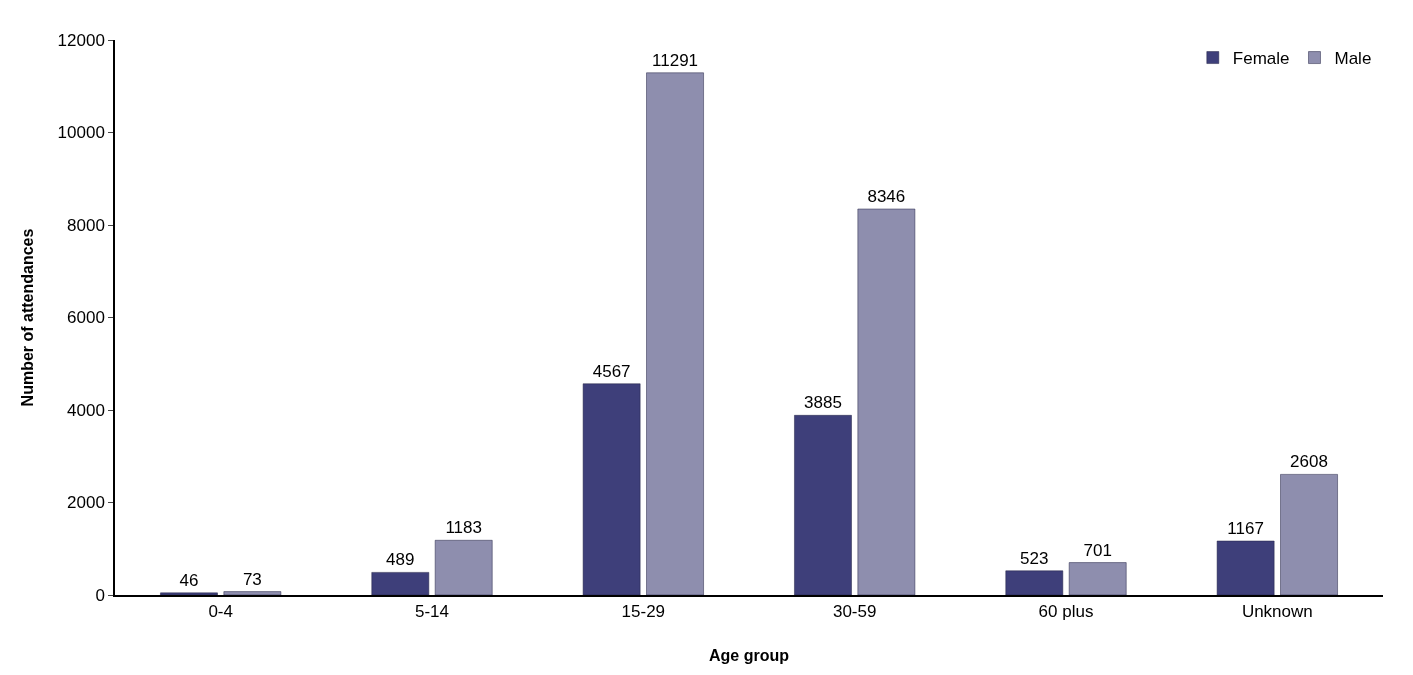 This screenshot has width=1413, height=675. Describe the element at coordinates (1353, 59) in the screenshot. I see `legend-label: Male` at that location.